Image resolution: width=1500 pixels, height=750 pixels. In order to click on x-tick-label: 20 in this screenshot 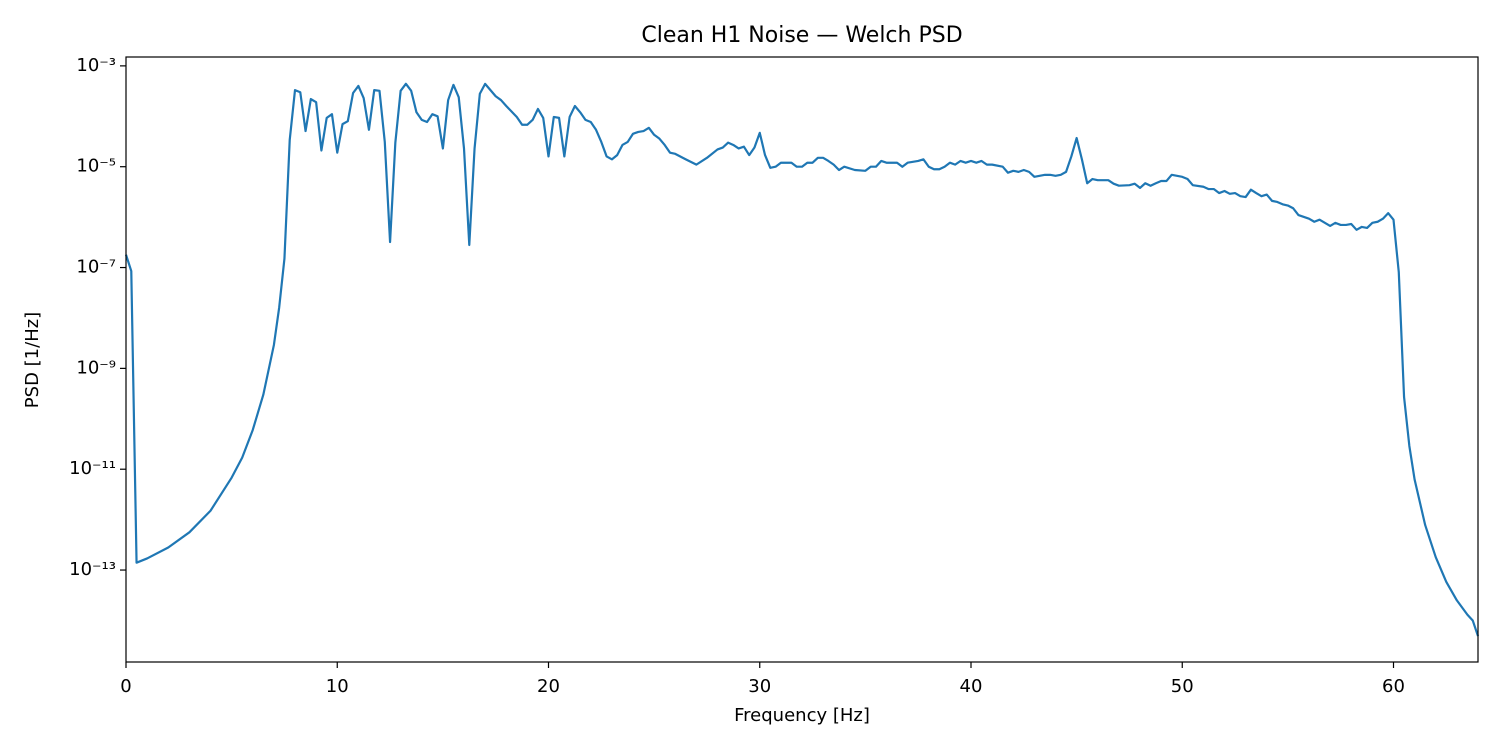, I will do `click(548, 686)`.